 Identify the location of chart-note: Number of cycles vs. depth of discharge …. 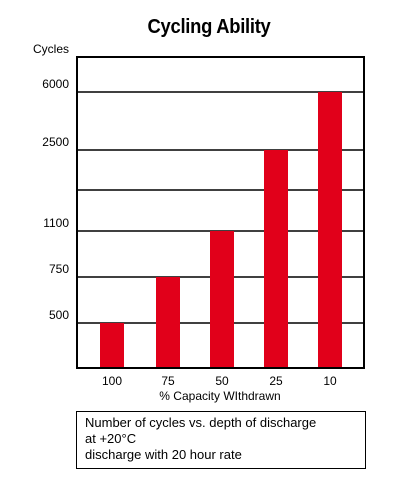
(221, 440).